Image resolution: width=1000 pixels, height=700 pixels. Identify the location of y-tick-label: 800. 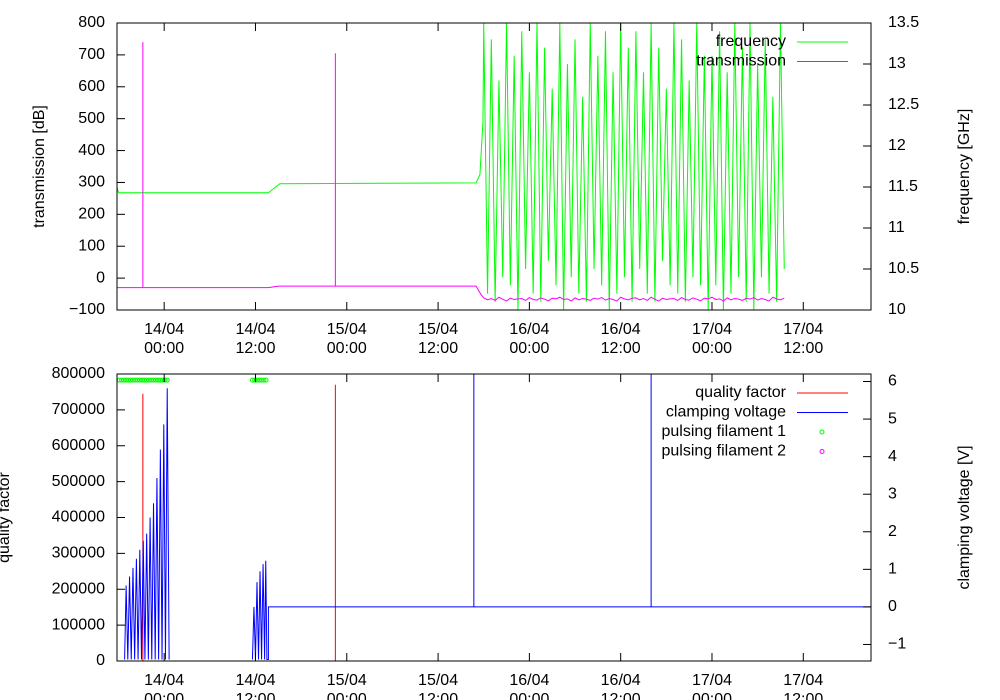
(91, 22).